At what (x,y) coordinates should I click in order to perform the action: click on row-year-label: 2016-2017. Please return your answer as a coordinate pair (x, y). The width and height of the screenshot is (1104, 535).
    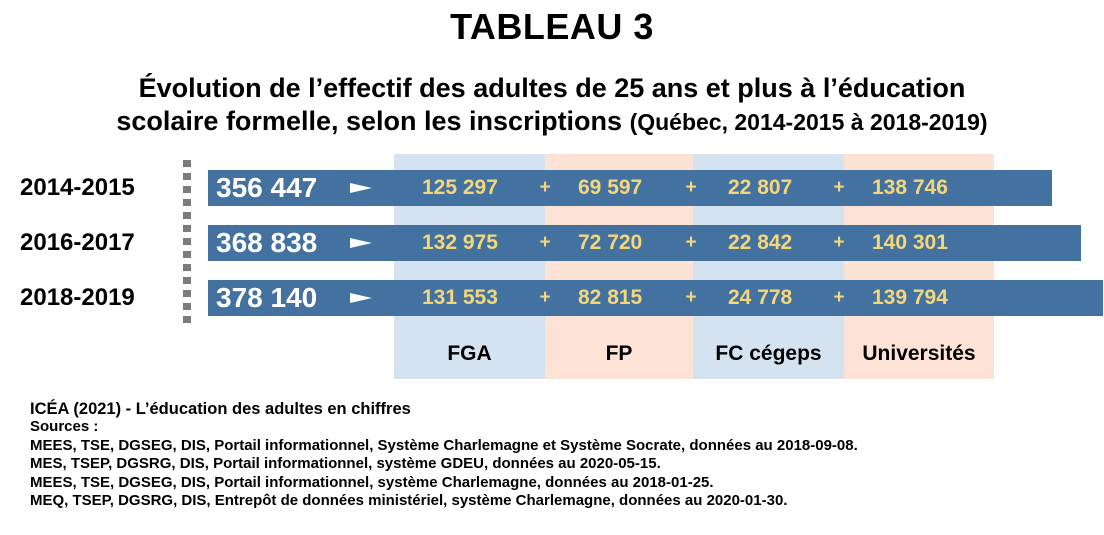
    Looking at the image, I should click on (77, 242).